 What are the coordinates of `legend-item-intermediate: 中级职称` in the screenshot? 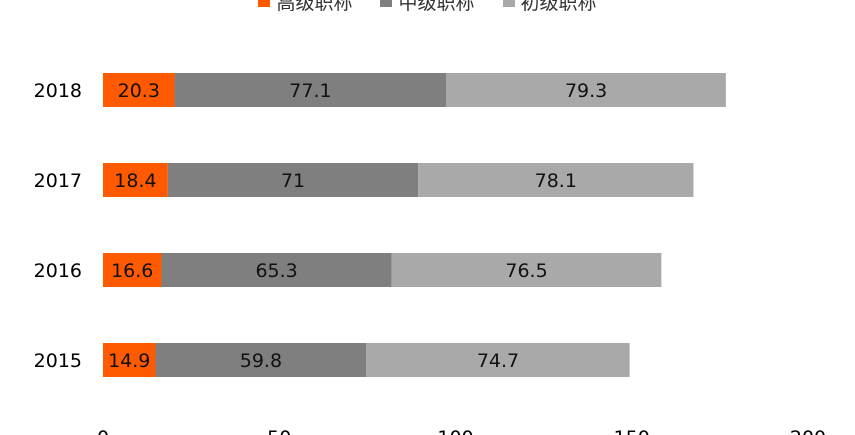 It's located at (427, 7).